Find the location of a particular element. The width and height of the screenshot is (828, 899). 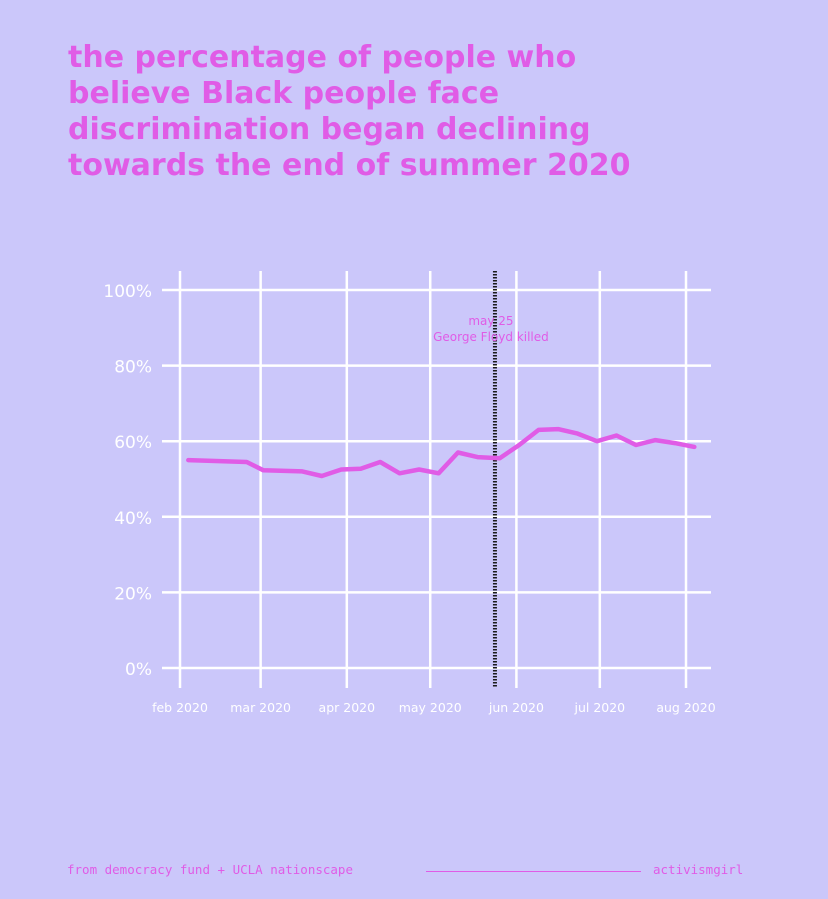

y-tick-label: 100% is located at coordinates (127, 292).